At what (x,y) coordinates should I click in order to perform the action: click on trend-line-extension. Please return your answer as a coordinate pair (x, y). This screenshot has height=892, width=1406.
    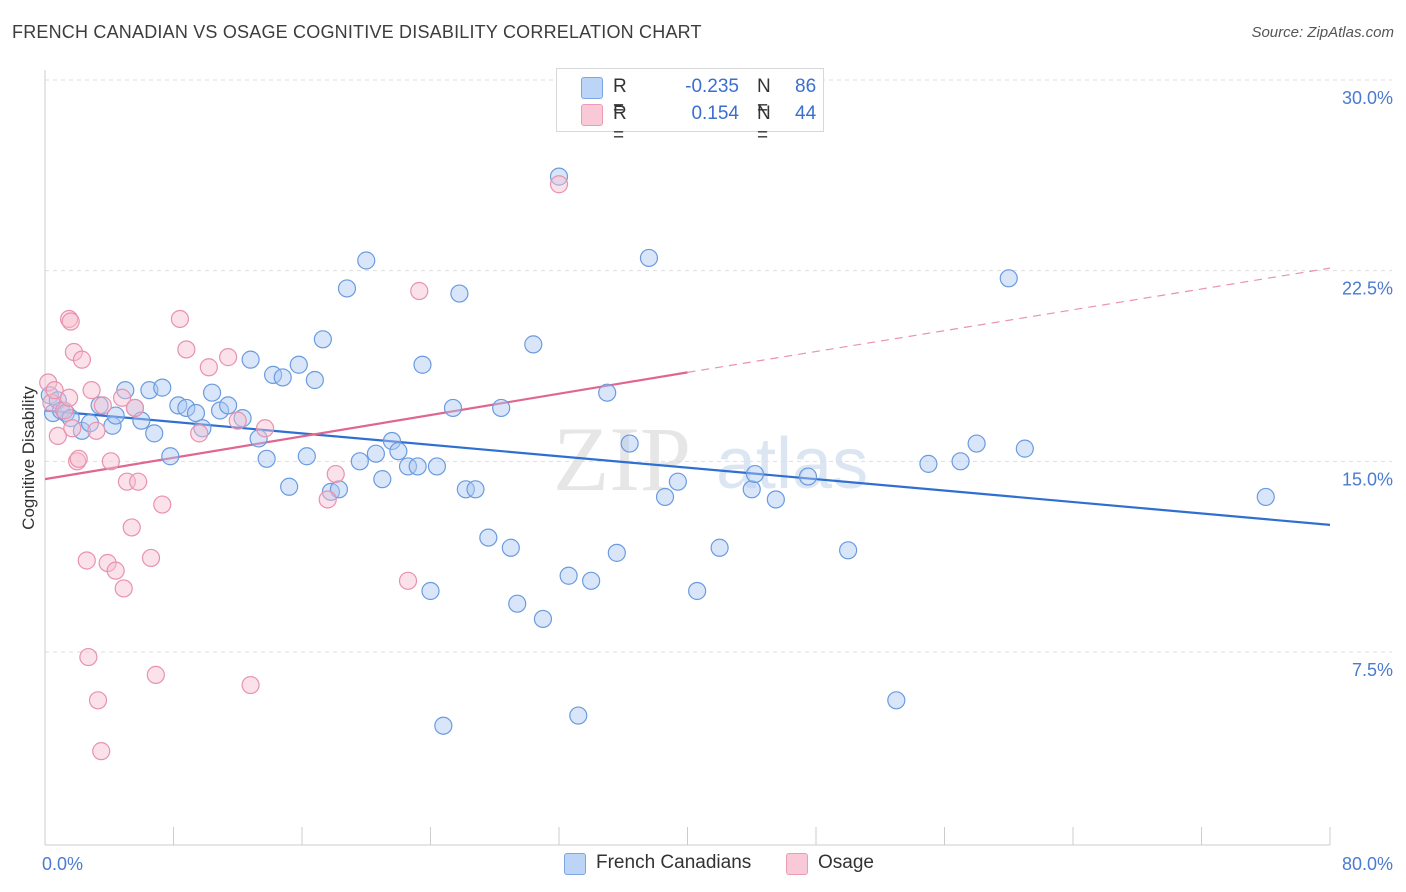
    Looking at the image, I should click on (1009, 320).